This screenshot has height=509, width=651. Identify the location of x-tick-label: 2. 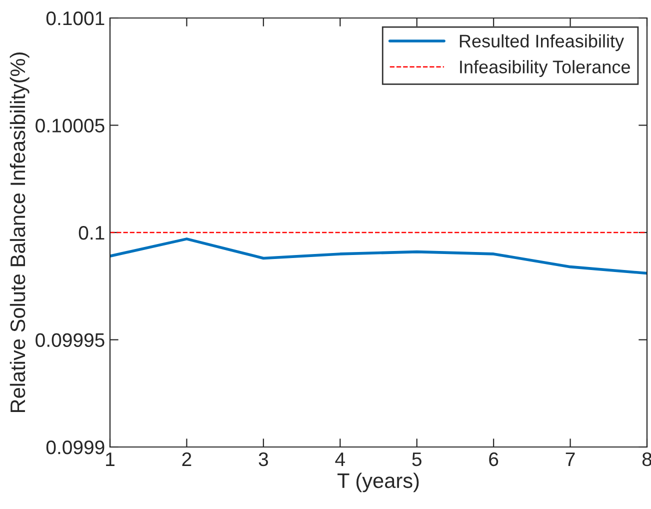
(187, 459).